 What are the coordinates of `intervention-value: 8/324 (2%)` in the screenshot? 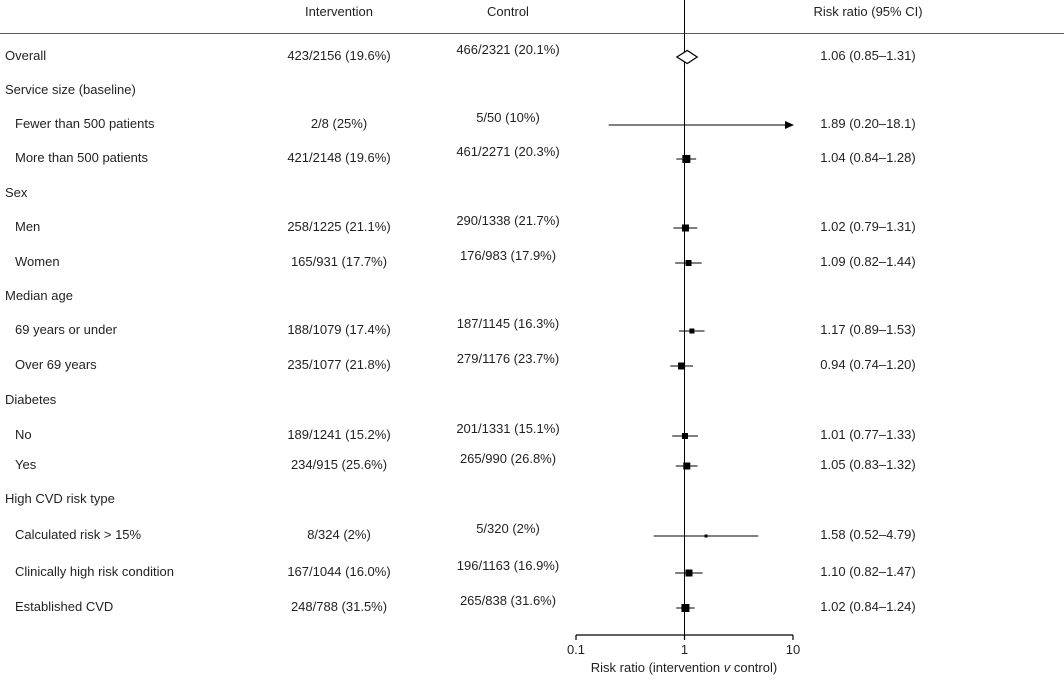 It's located at (339, 534).